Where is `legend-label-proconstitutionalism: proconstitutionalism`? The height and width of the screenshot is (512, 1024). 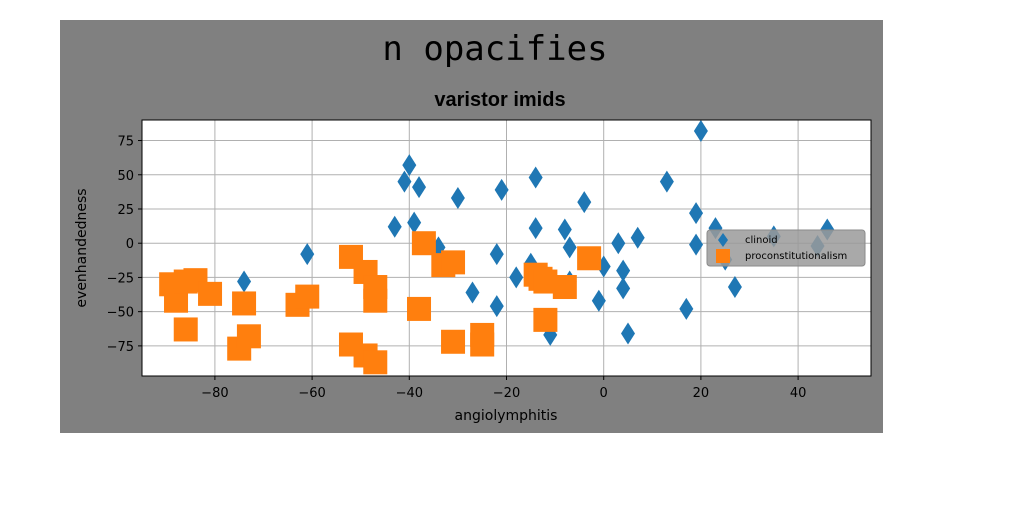 legend-label-proconstitutionalism: proconstitutionalism is located at coordinates (796, 256).